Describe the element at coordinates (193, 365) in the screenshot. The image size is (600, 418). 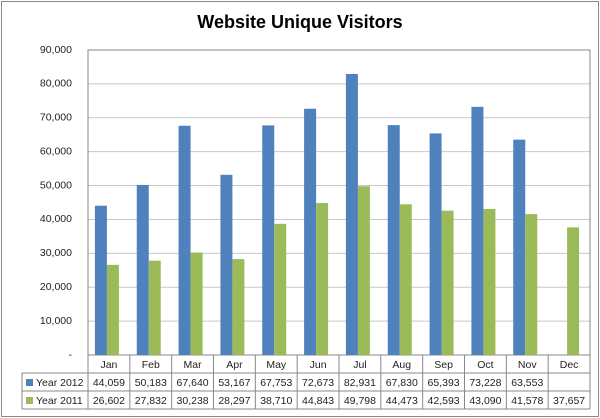
I see `x-tick-label: Mar` at that location.